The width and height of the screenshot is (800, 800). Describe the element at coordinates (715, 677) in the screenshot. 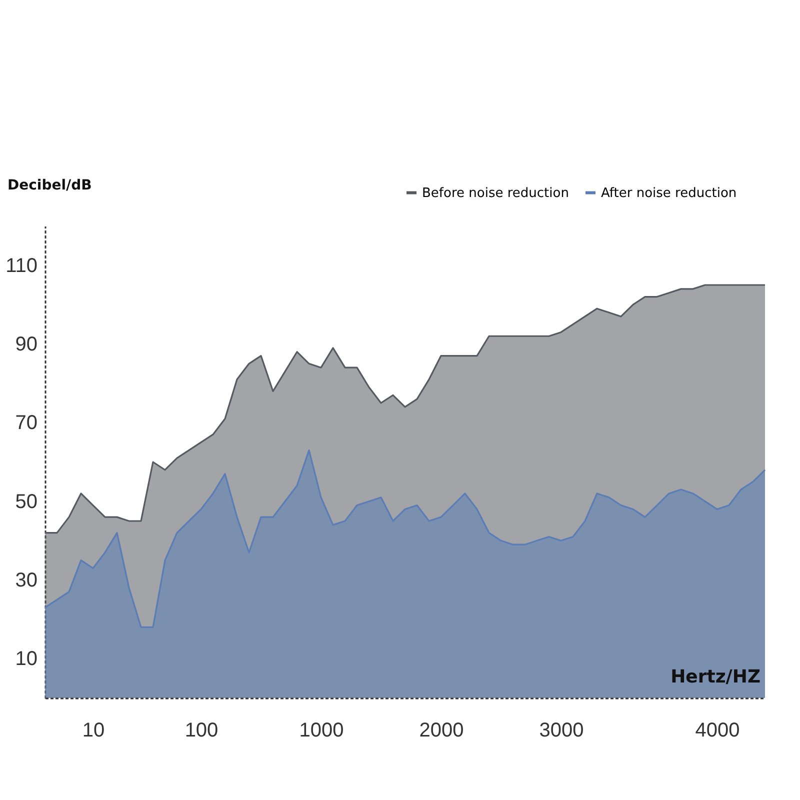

I see `x-axis-title: Hertz/HZ` at that location.